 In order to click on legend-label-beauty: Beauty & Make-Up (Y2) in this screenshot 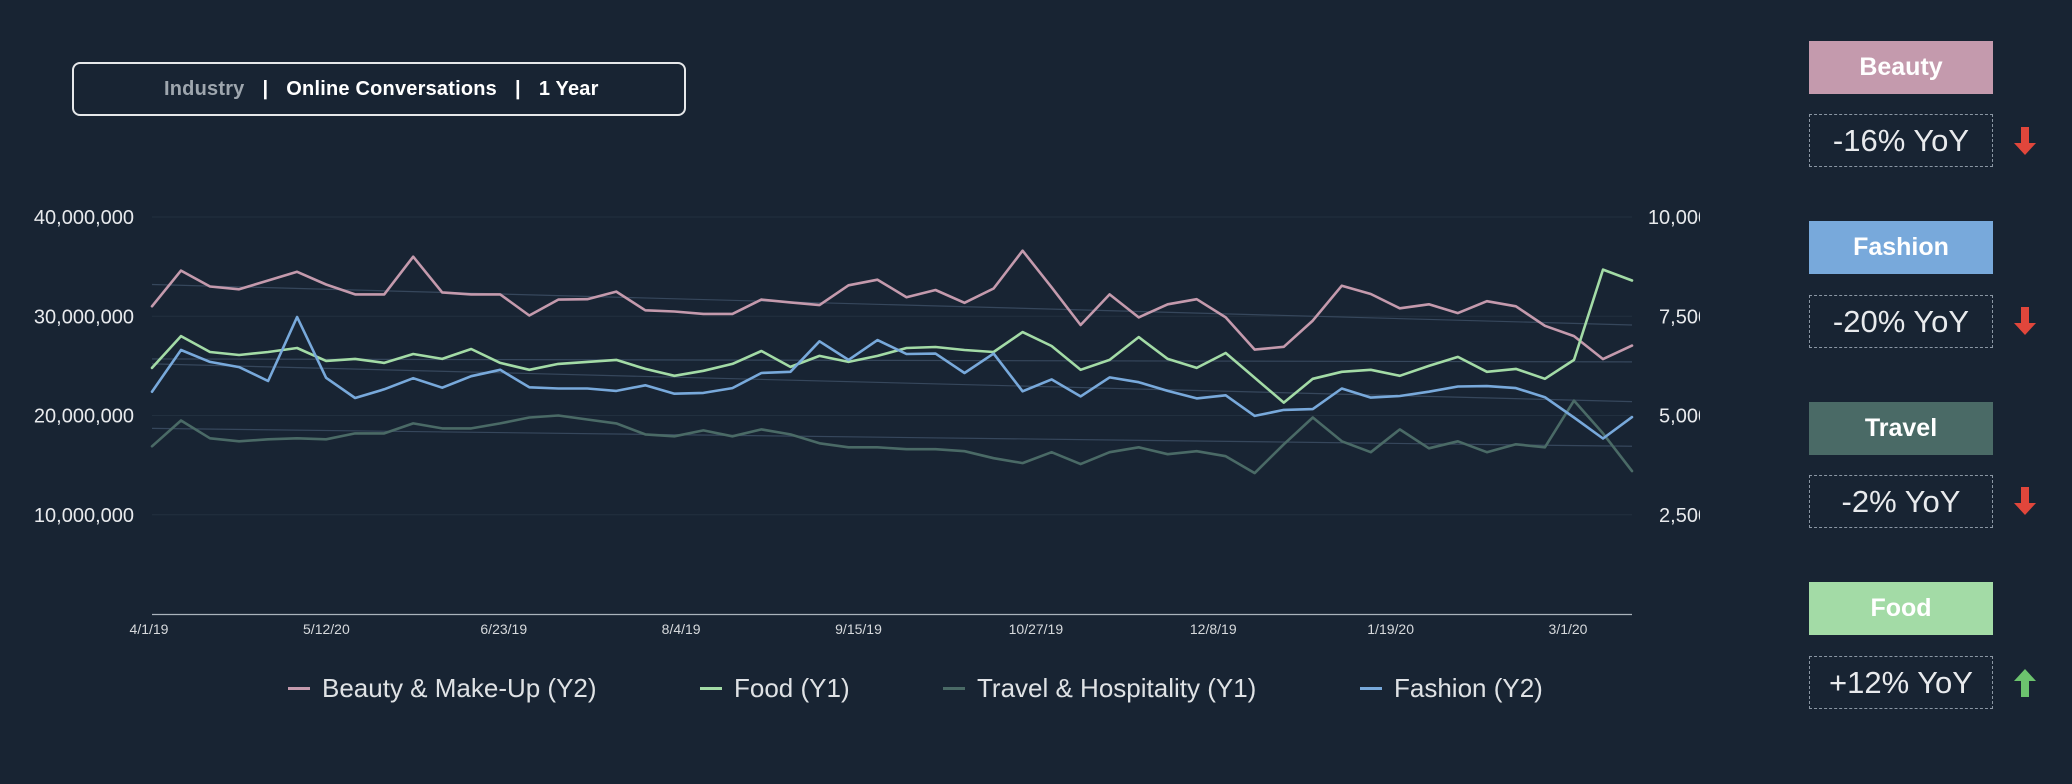, I will do `click(459, 688)`.